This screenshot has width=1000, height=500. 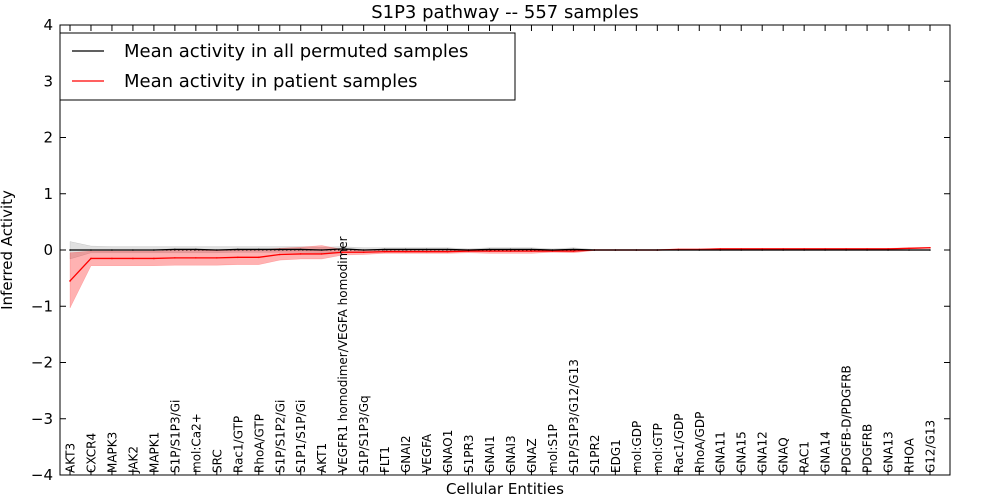 I want to click on y-tick-label: −2, so click(x=42, y=363).